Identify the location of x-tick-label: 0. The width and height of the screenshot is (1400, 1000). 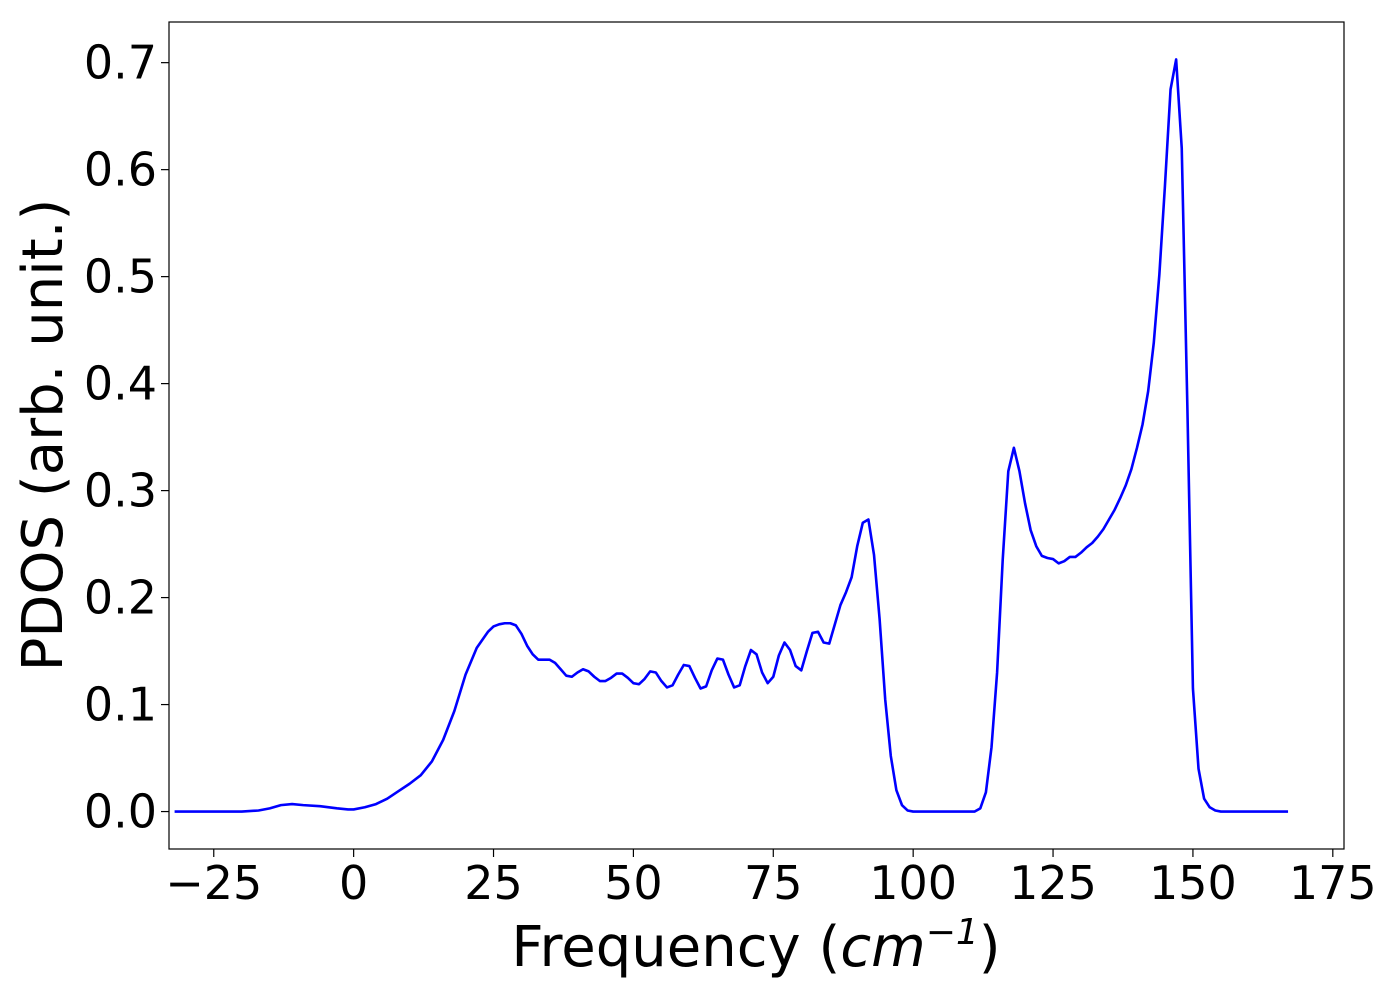
(353, 883).